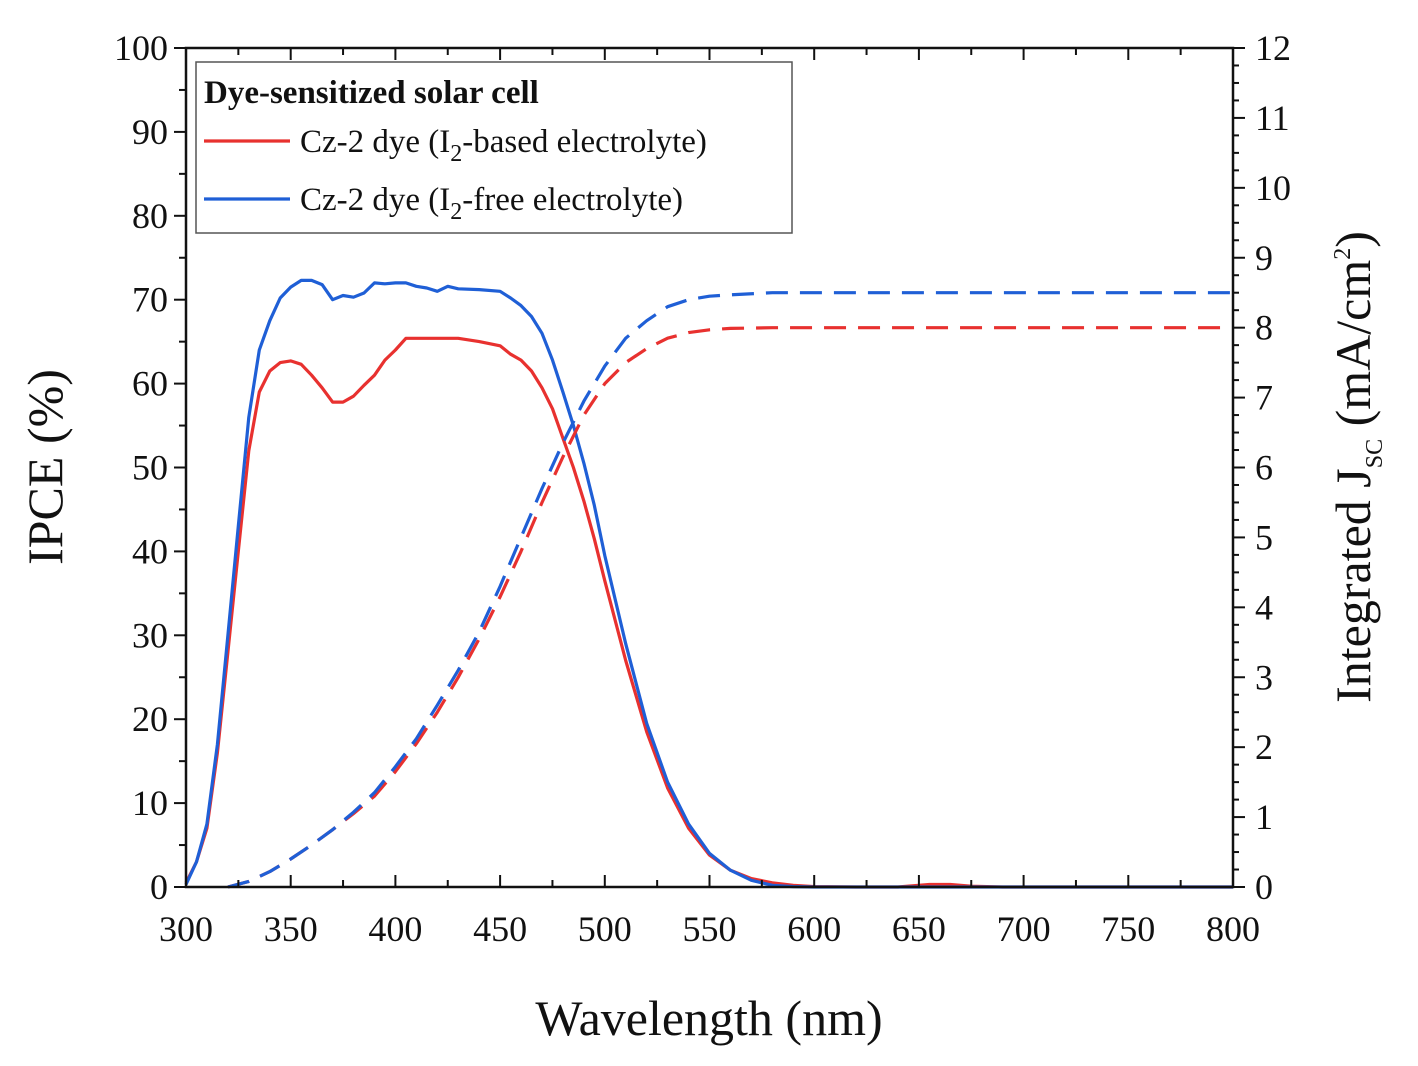 This screenshot has width=1418, height=1066. I want to click on legend-red-post: -based electrolyte), so click(584, 142).